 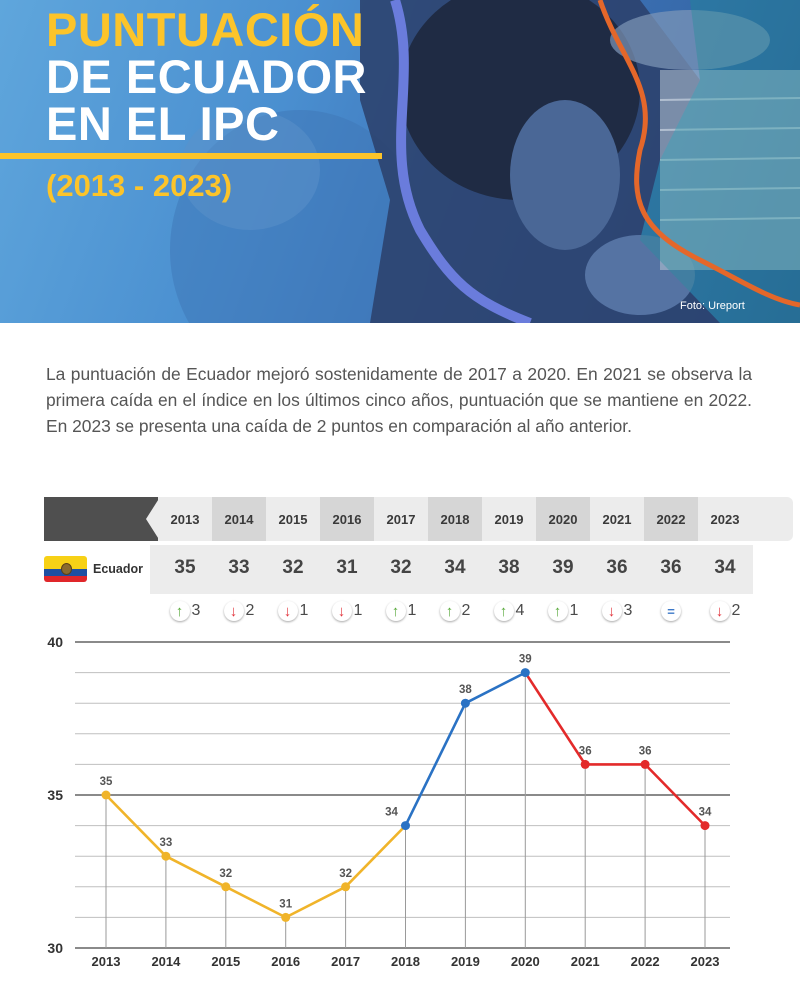 I want to click on change-2023: ↓ 2, so click(x=725, y=611).